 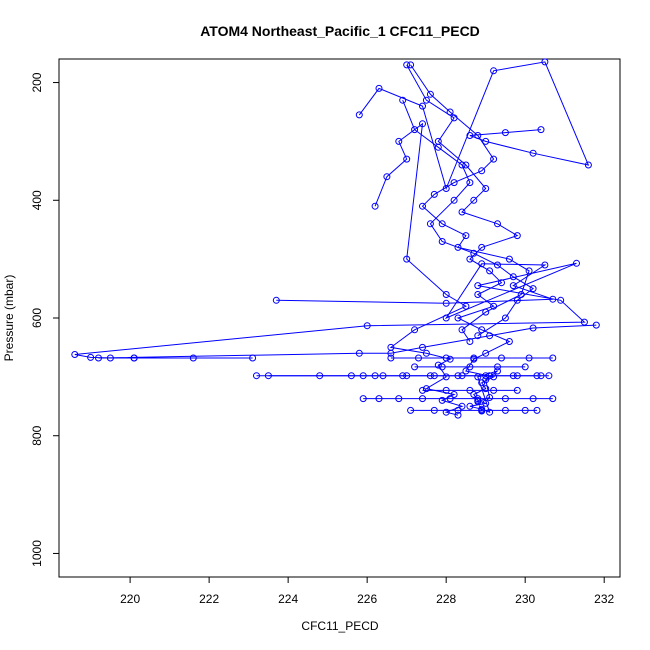 What do you see at coordinates (45, 319) in the screenshot?
I see `y-axis: 200 400 600 800 1000` at bounding box center [45, 319].